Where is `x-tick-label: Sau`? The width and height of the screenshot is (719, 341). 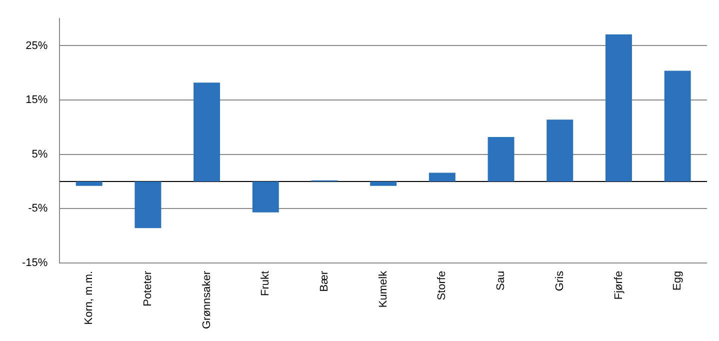
x-tick-label: Sau is located at coordinates (501, 280).